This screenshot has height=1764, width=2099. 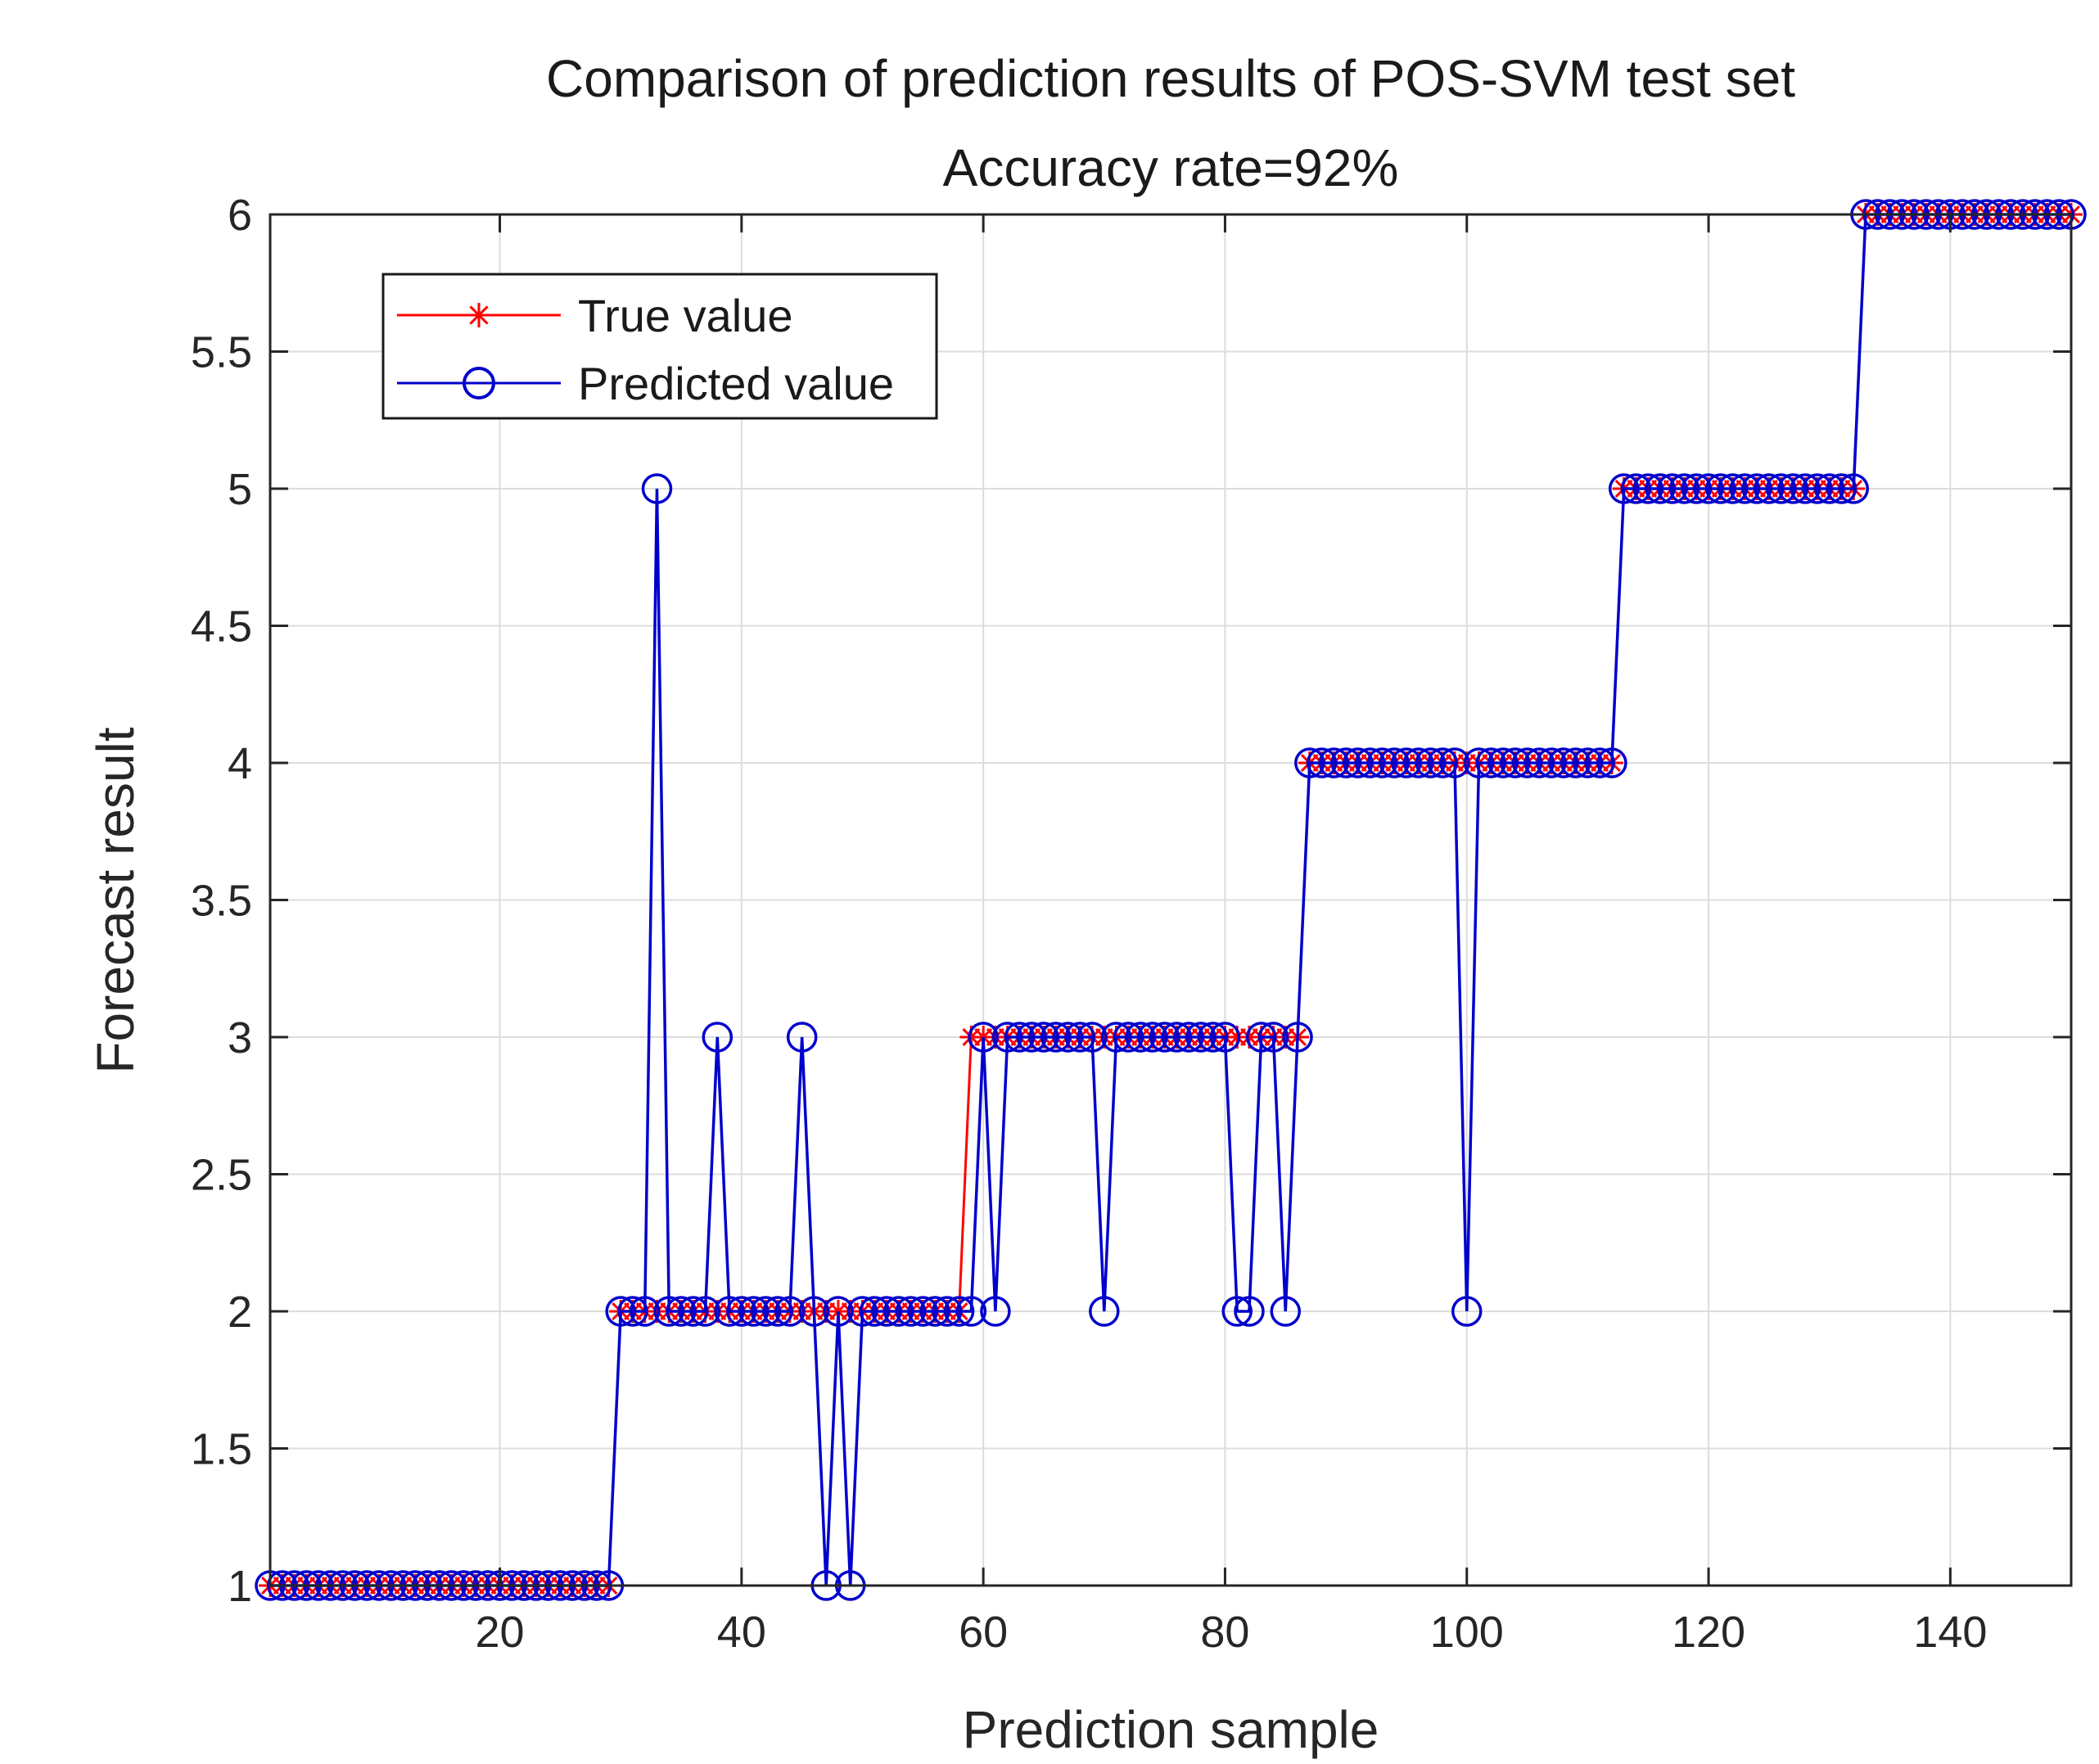 I want to click on legend-label-true-value: True value, so click(x=685, y=315).